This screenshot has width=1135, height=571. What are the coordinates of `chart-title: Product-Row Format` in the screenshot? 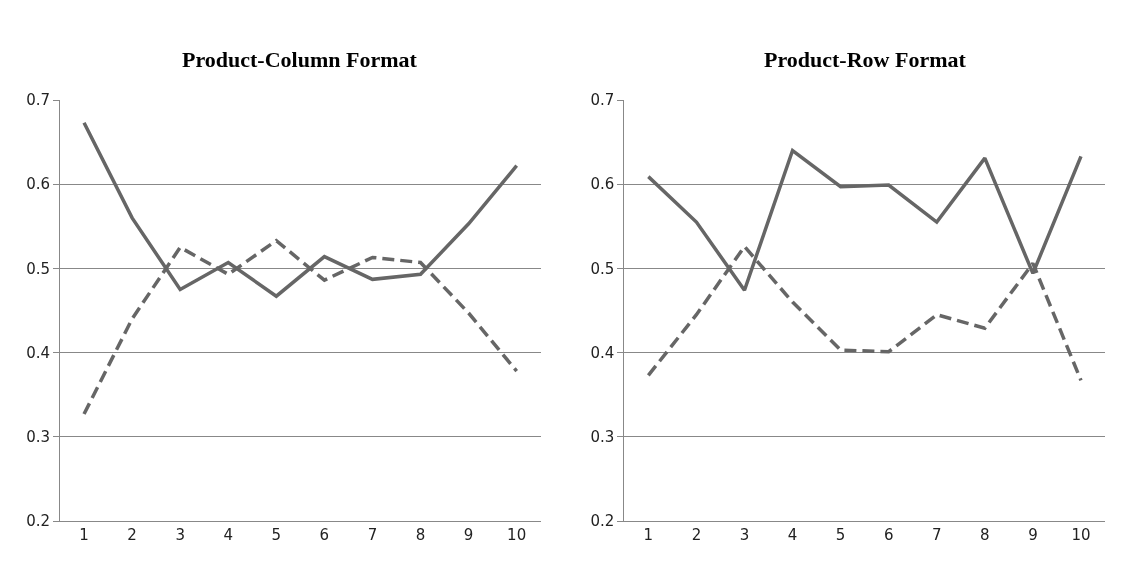 It's located at (865, 59).